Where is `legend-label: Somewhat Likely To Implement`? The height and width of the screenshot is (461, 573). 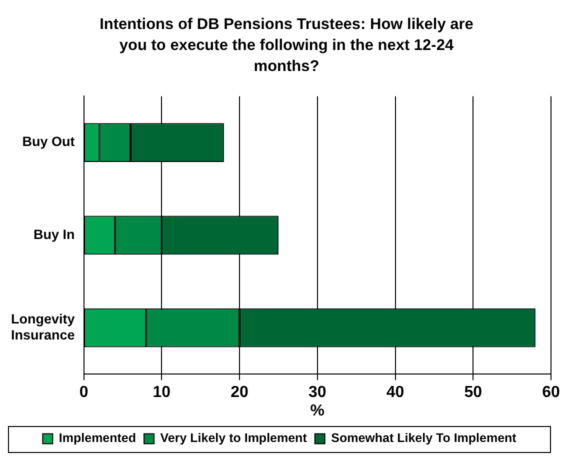
legend-label: Somewhat Likely To Implement is located at coordinates (424, 438).